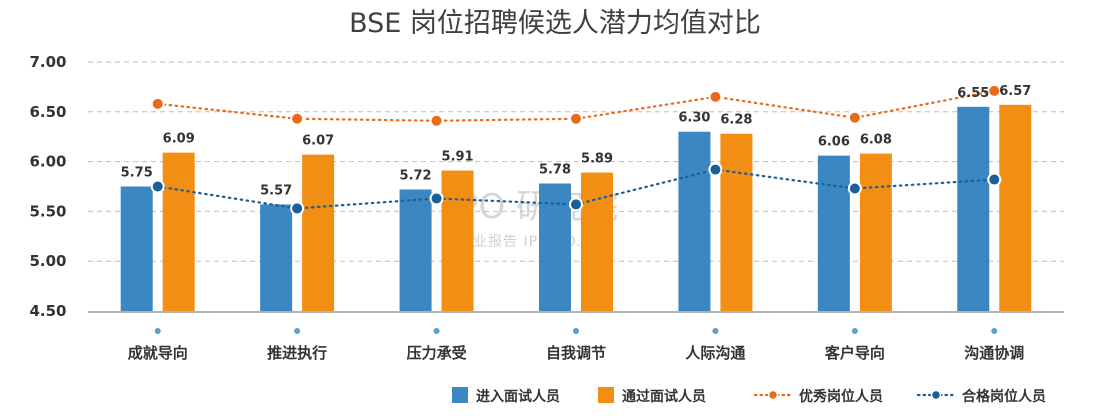 The width and height of the screenshot is (1110, 420). Describe the element at coordinates (694, 118) in the screenshot. I see `data-label: 6.30` at that location.